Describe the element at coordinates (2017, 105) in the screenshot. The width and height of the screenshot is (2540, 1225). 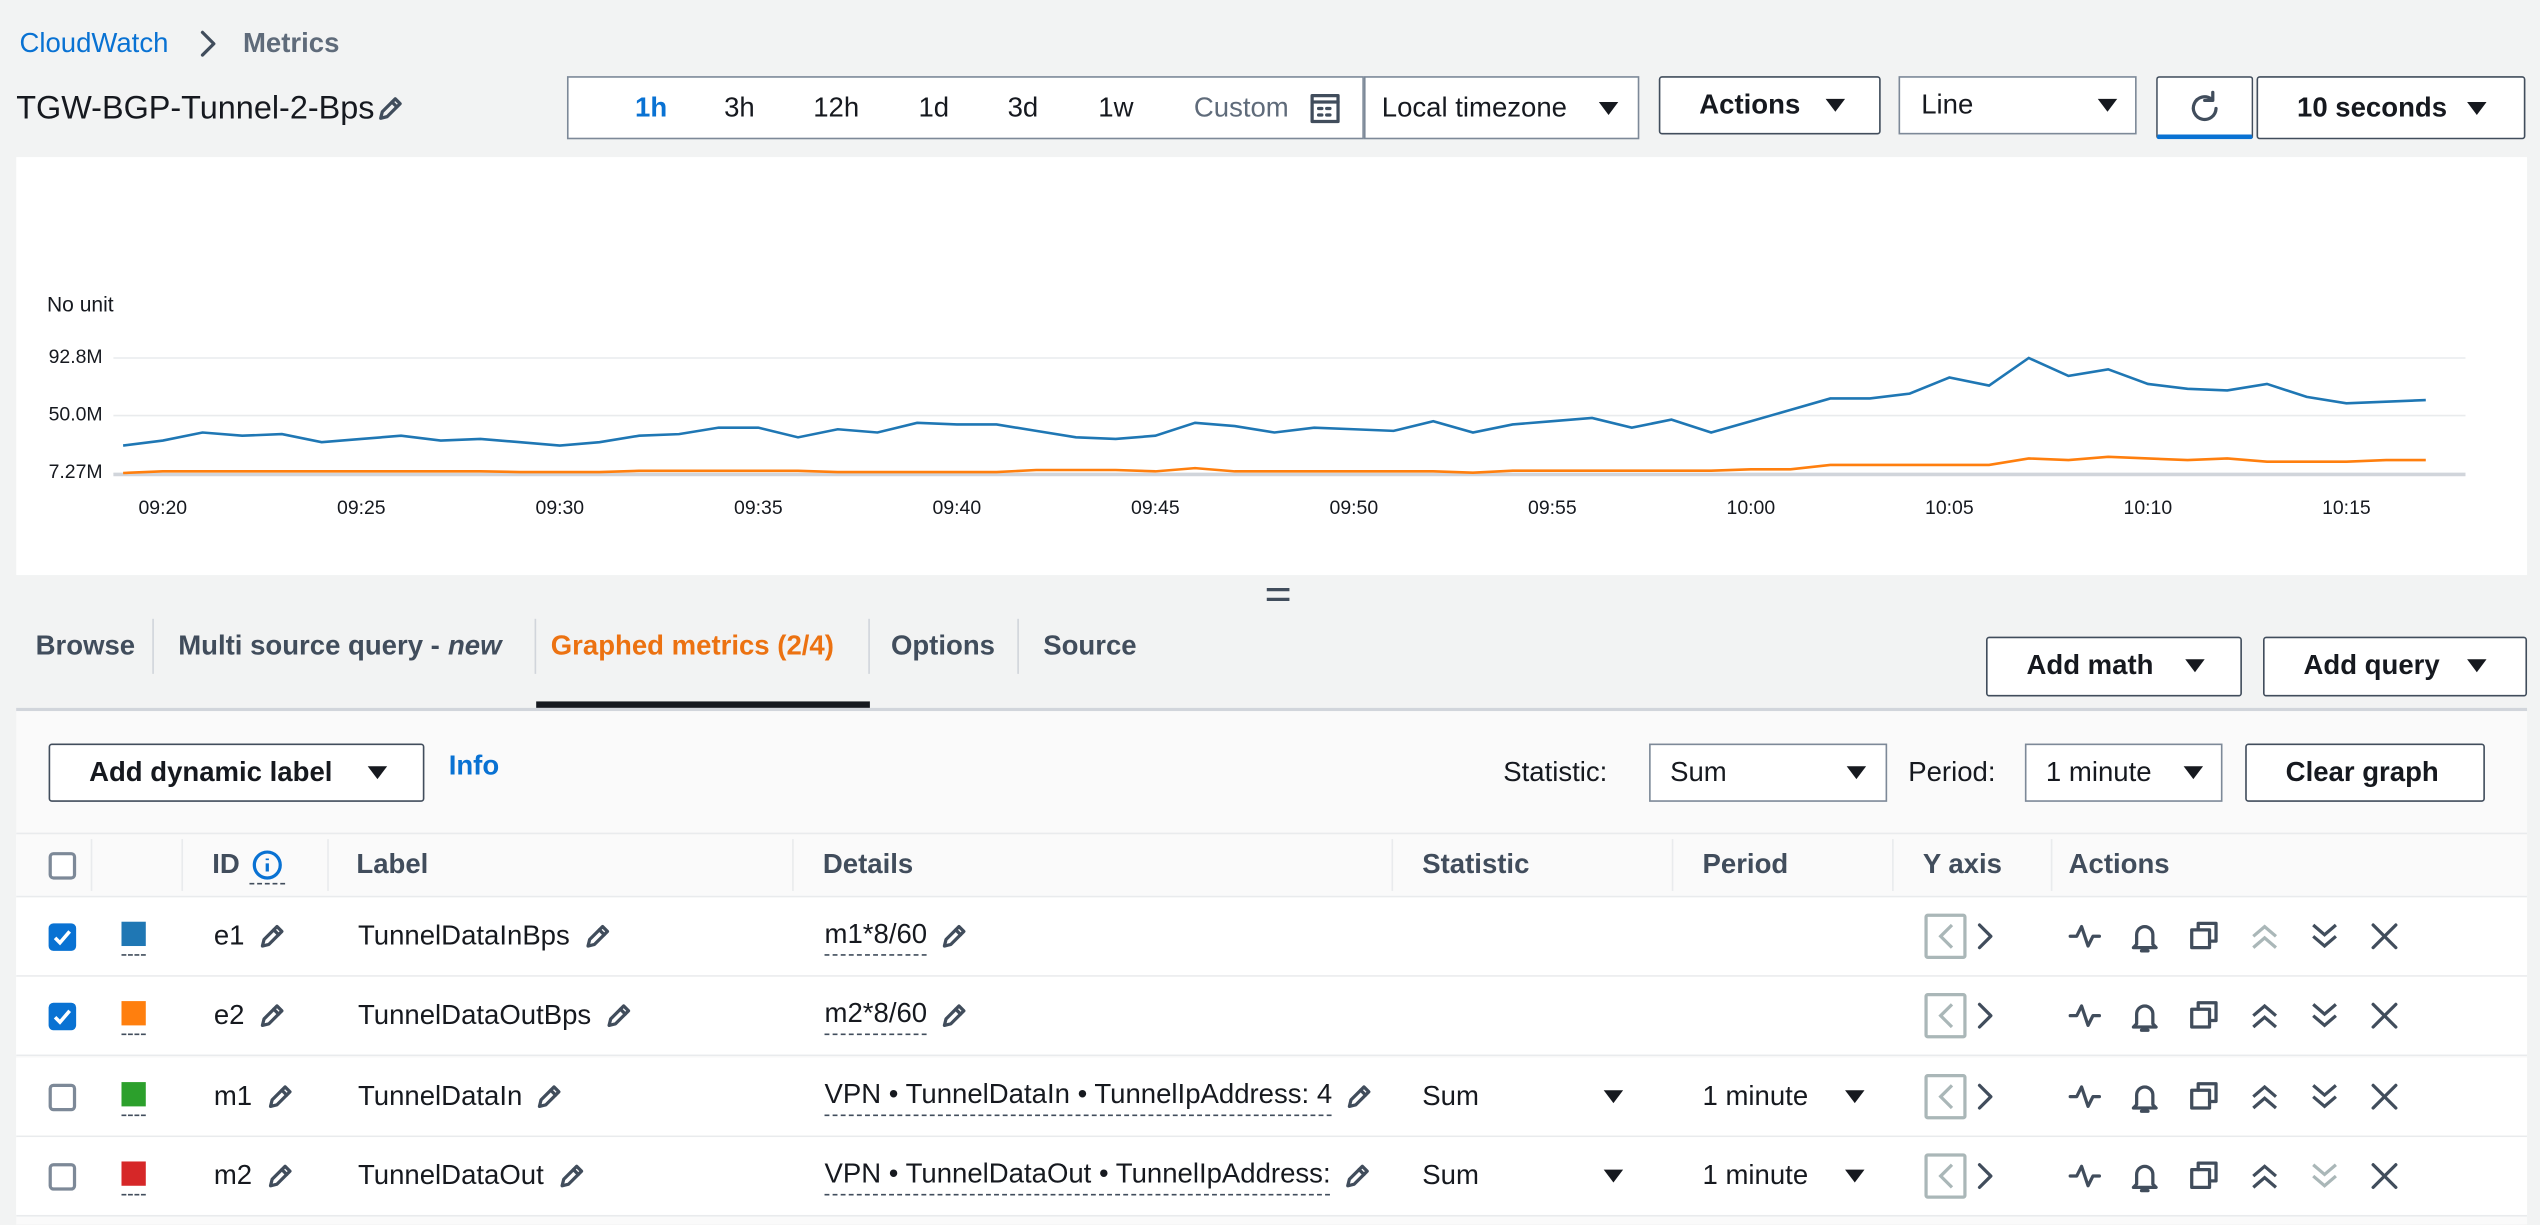
I see `graph-type-select` at that location.